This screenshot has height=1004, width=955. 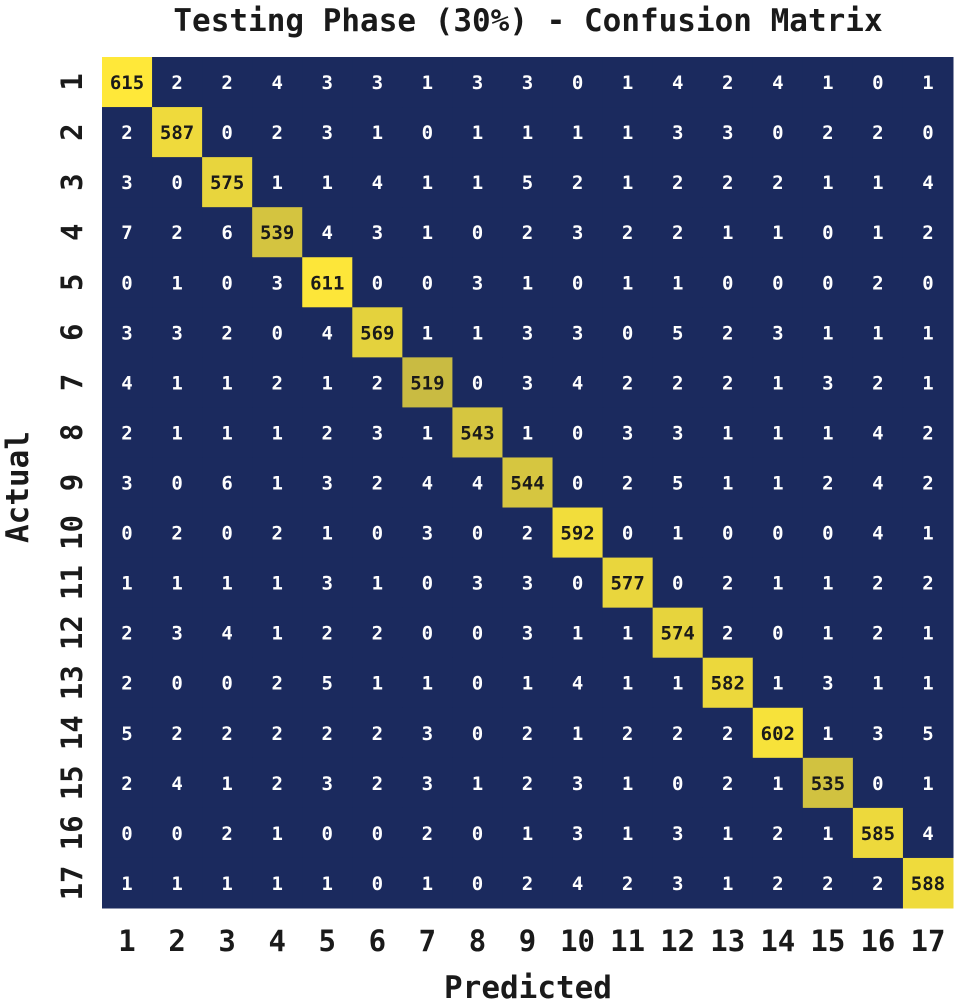 I want to click on cell-value-label: 585, so click(x=878, y=834).